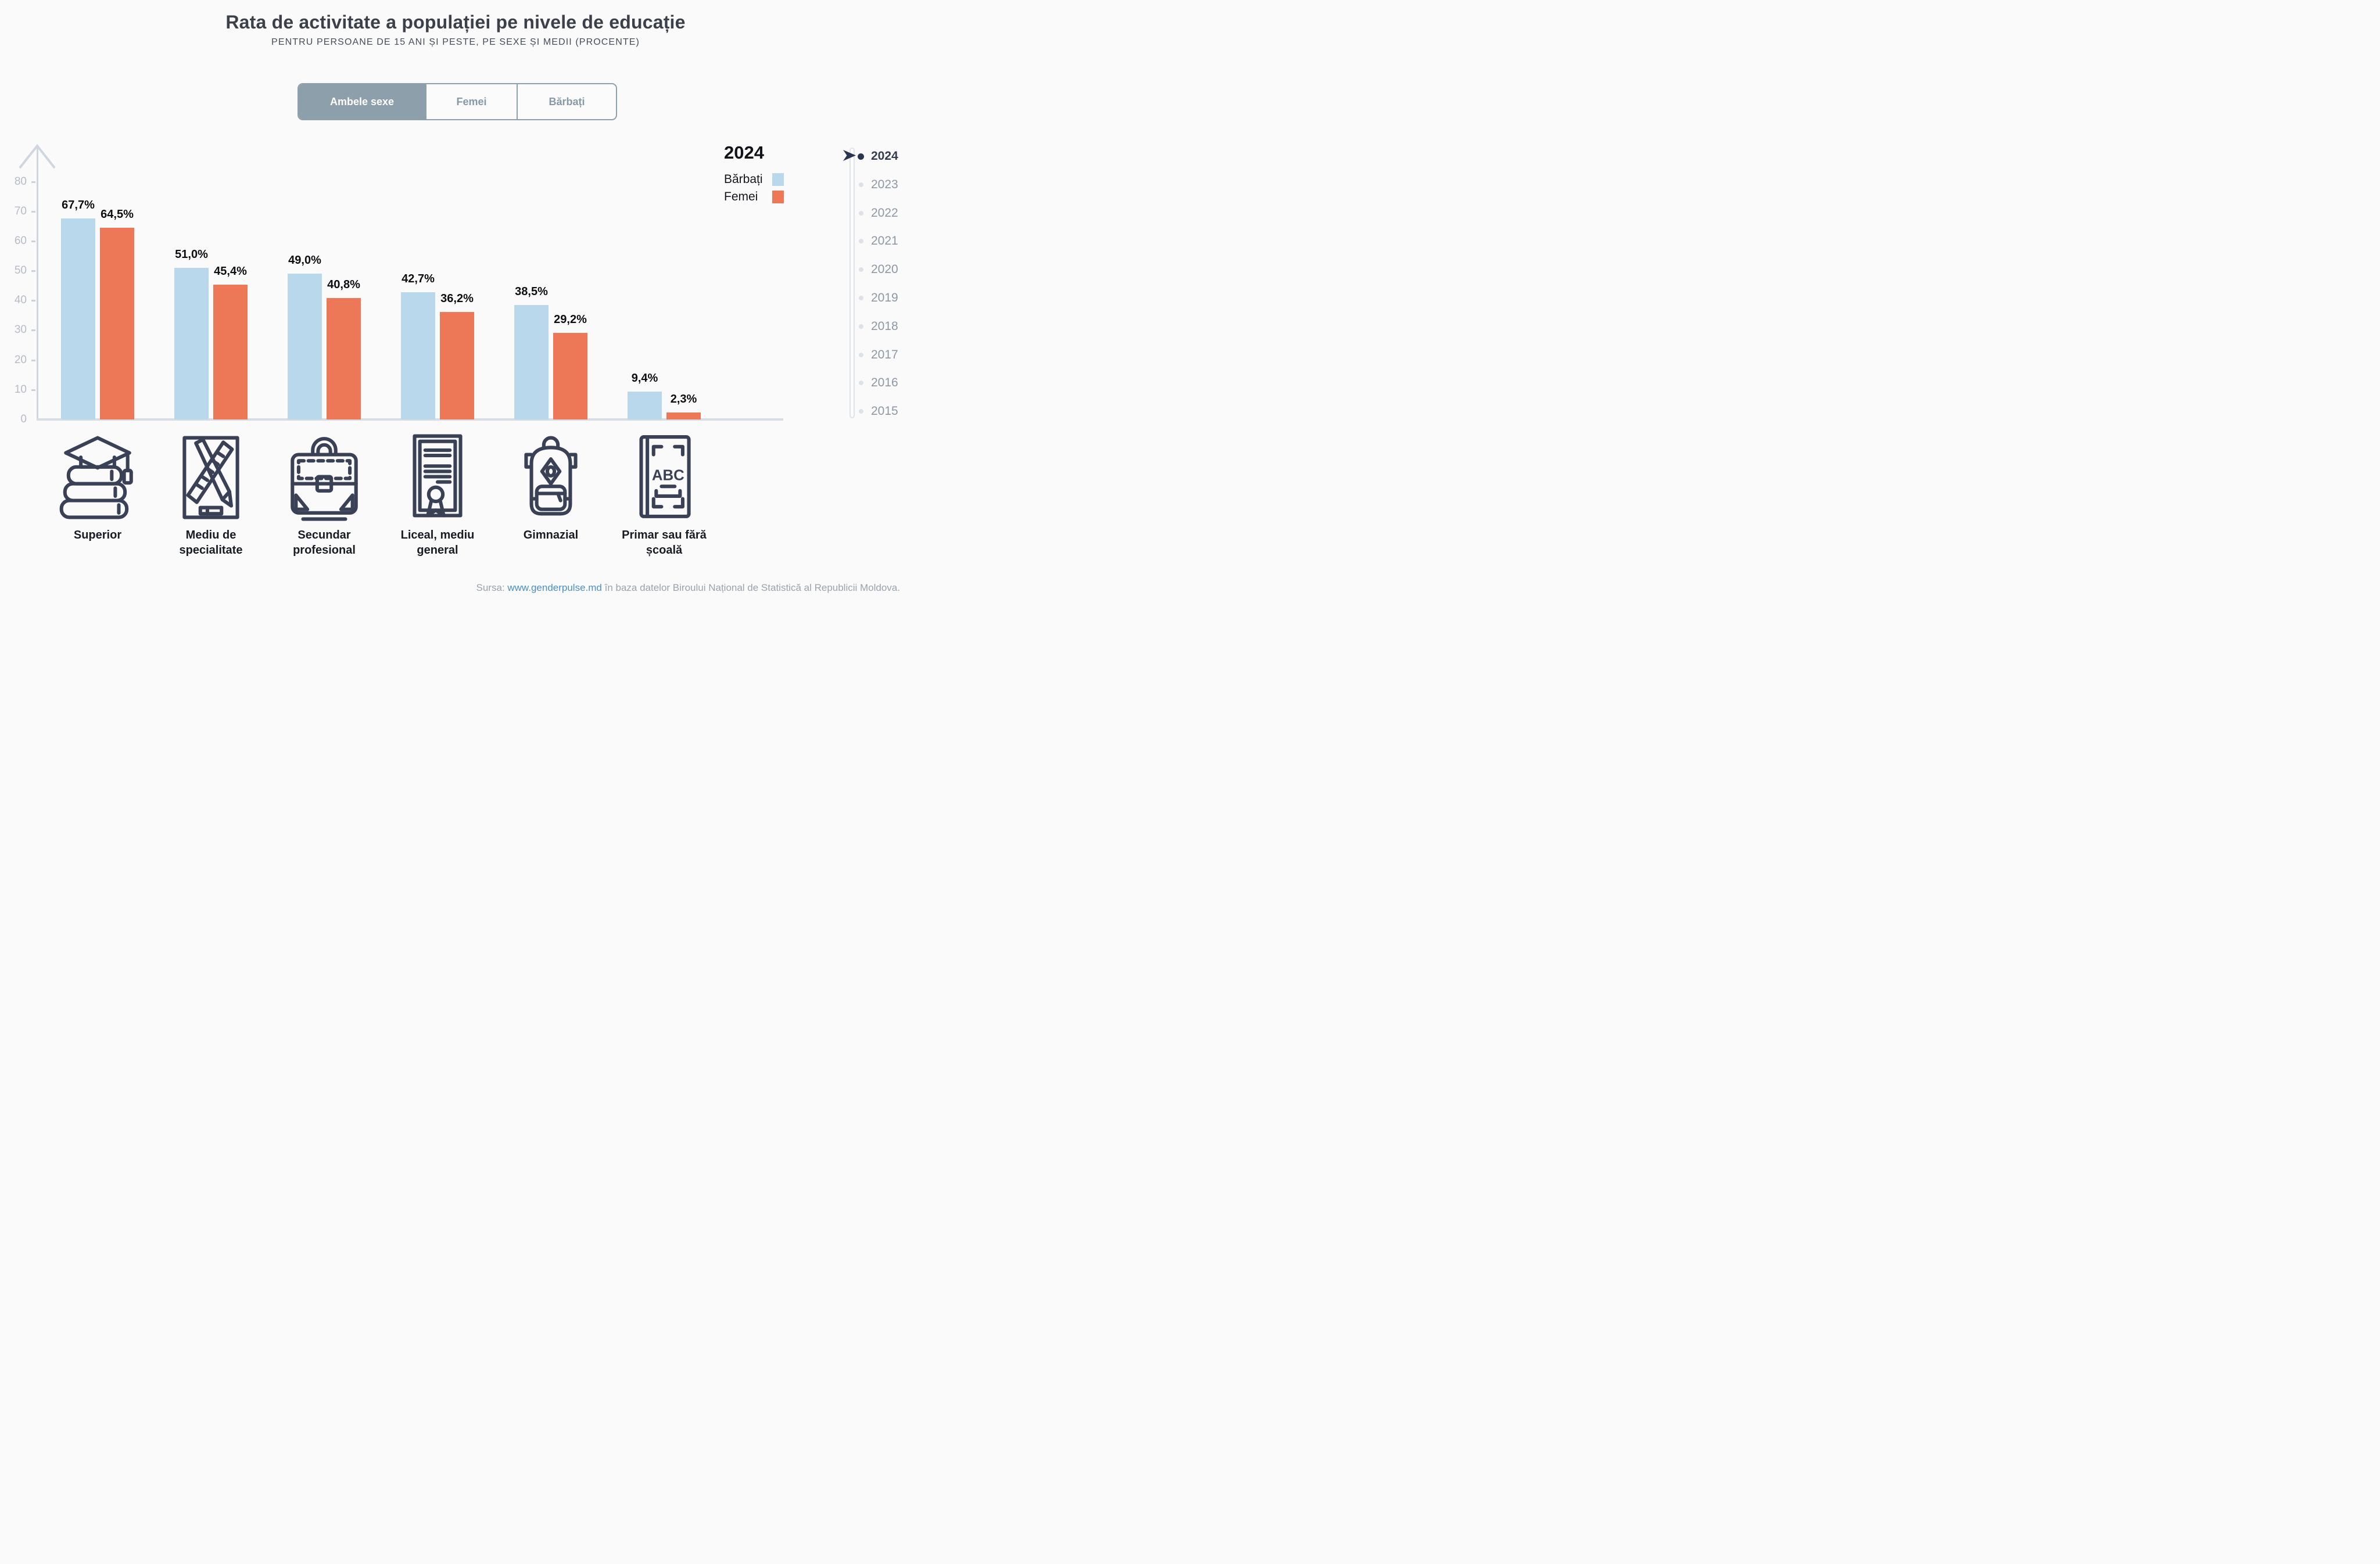  What do you see at coordinates (531, 362) in the screenshot?
I see `bar-barbati-gimnazial` at bounding box center [531, 362].